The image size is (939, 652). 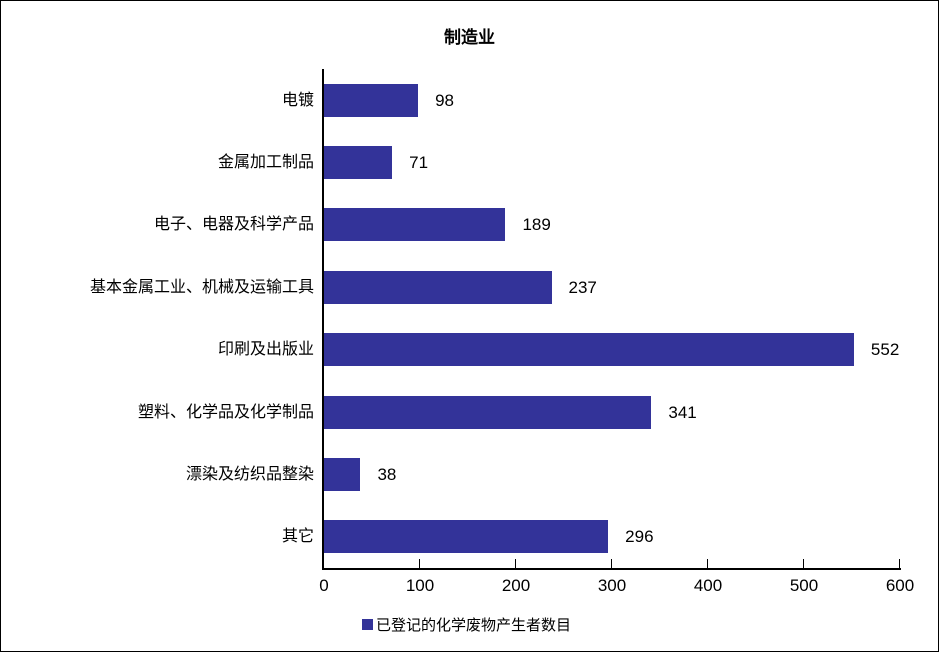 I want to click on value-label: 296, so click(x=639, y=537).